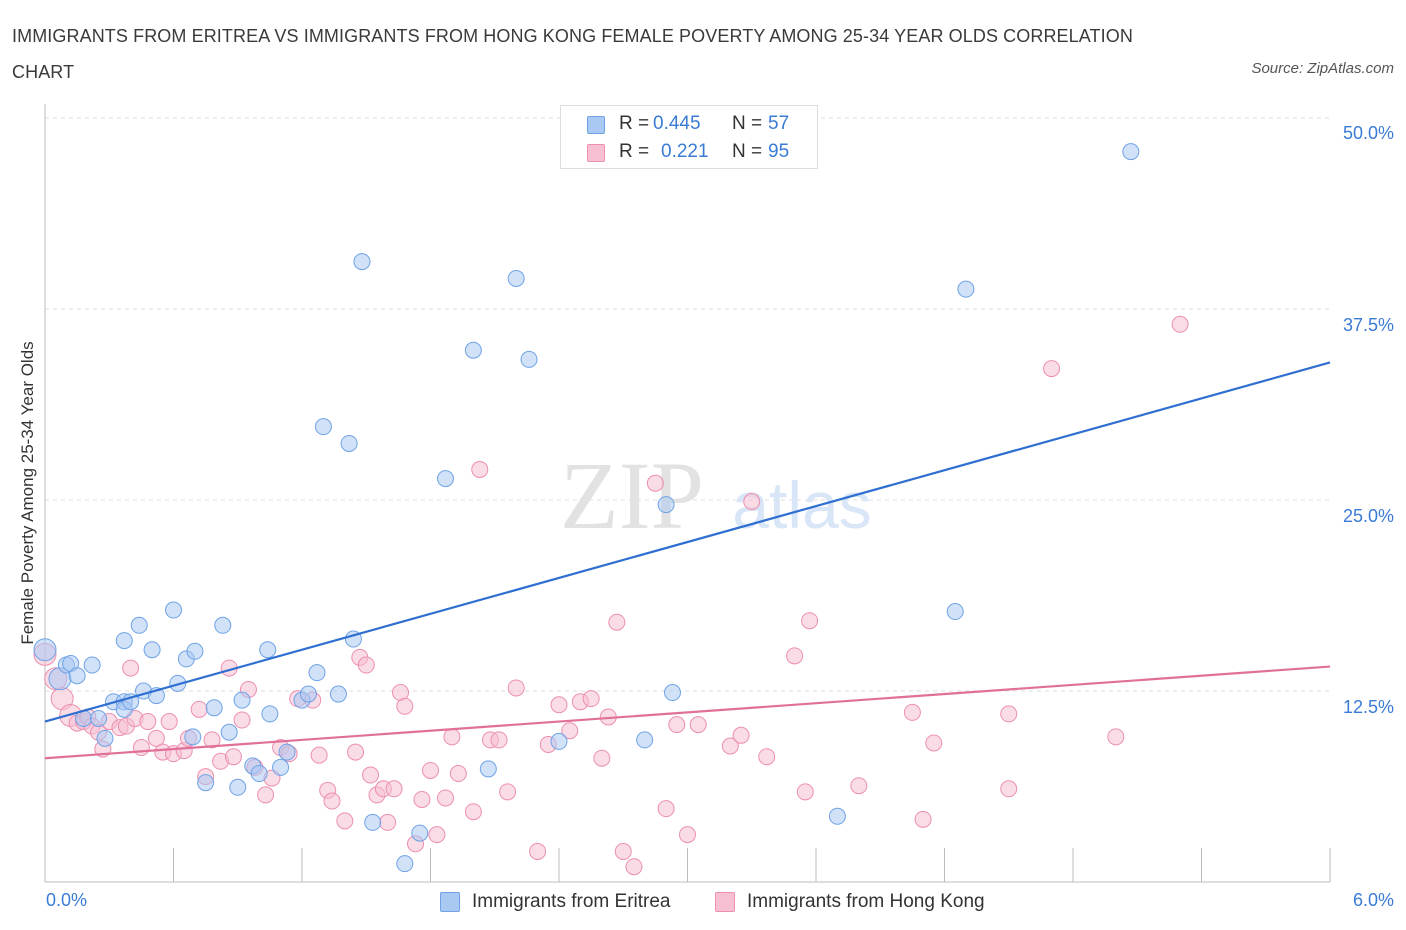 The image size is (1406, 930). Describe the element at coordinates (1368, 707) in the screenshot. I see `y-tick-label-12-5: 12.5%` at that location.